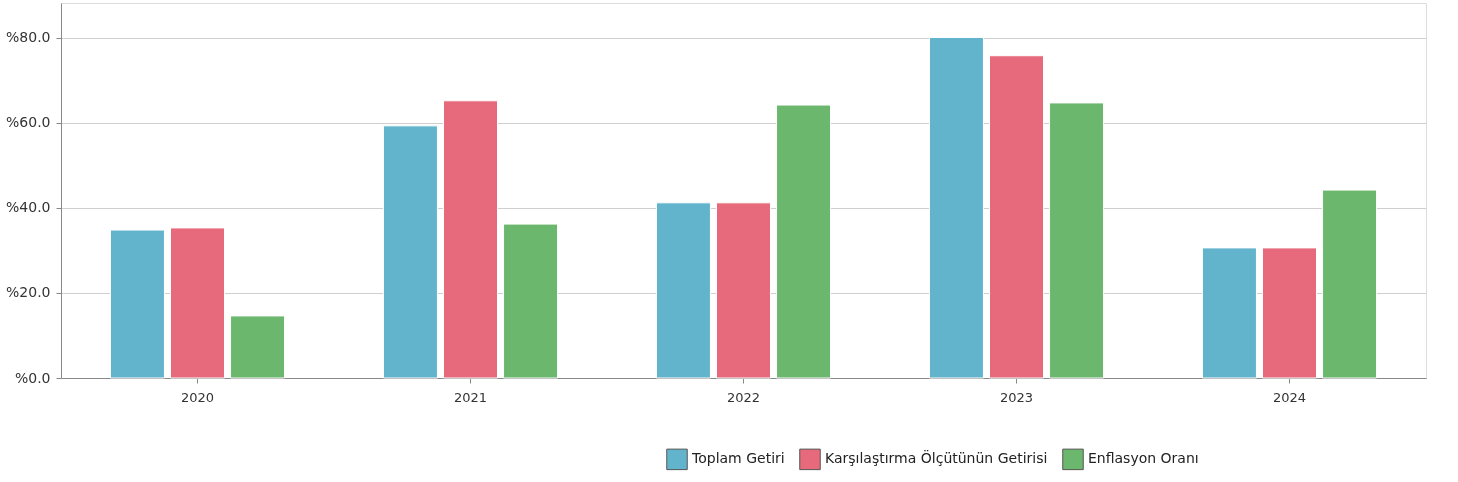 The width and height of the screenshot is (1458, 482). I want to click on y-tick-label: %20.0, so click(28, 292).